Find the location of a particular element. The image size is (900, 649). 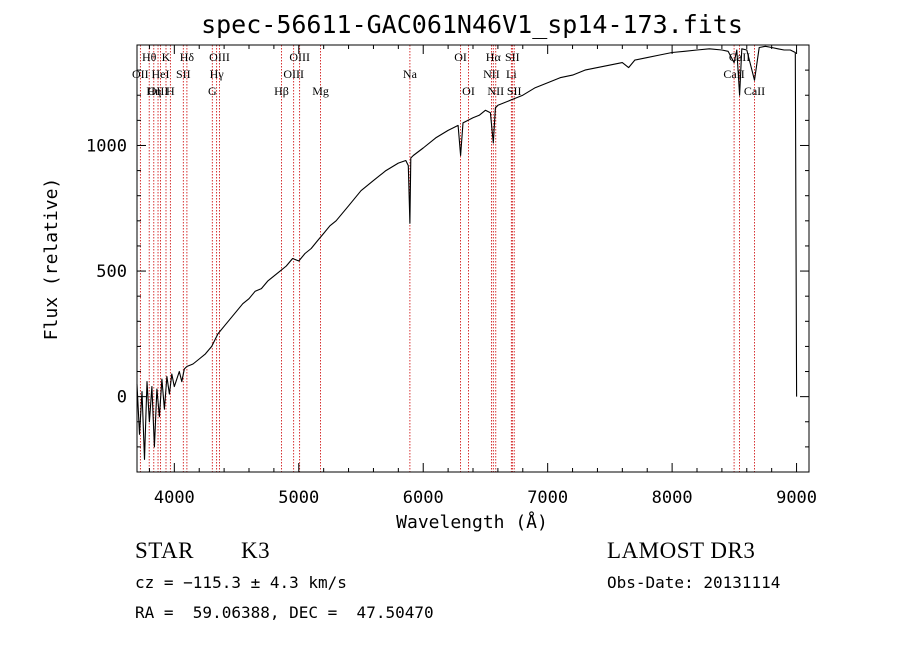

x-tick-label: 7000 is located at coordinates (547, 498).